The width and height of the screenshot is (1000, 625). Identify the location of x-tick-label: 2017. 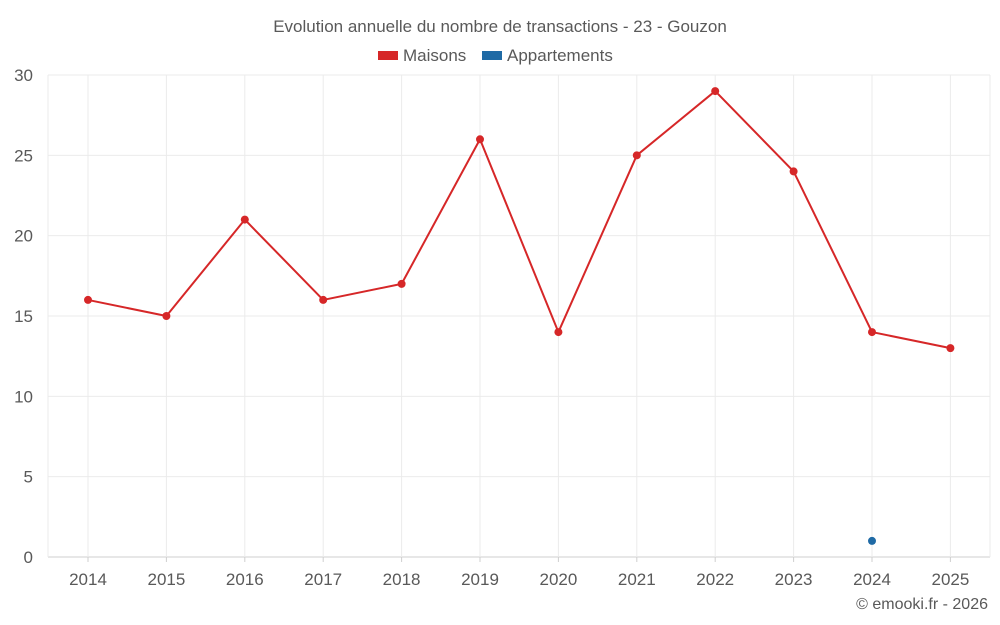
(323, 579).